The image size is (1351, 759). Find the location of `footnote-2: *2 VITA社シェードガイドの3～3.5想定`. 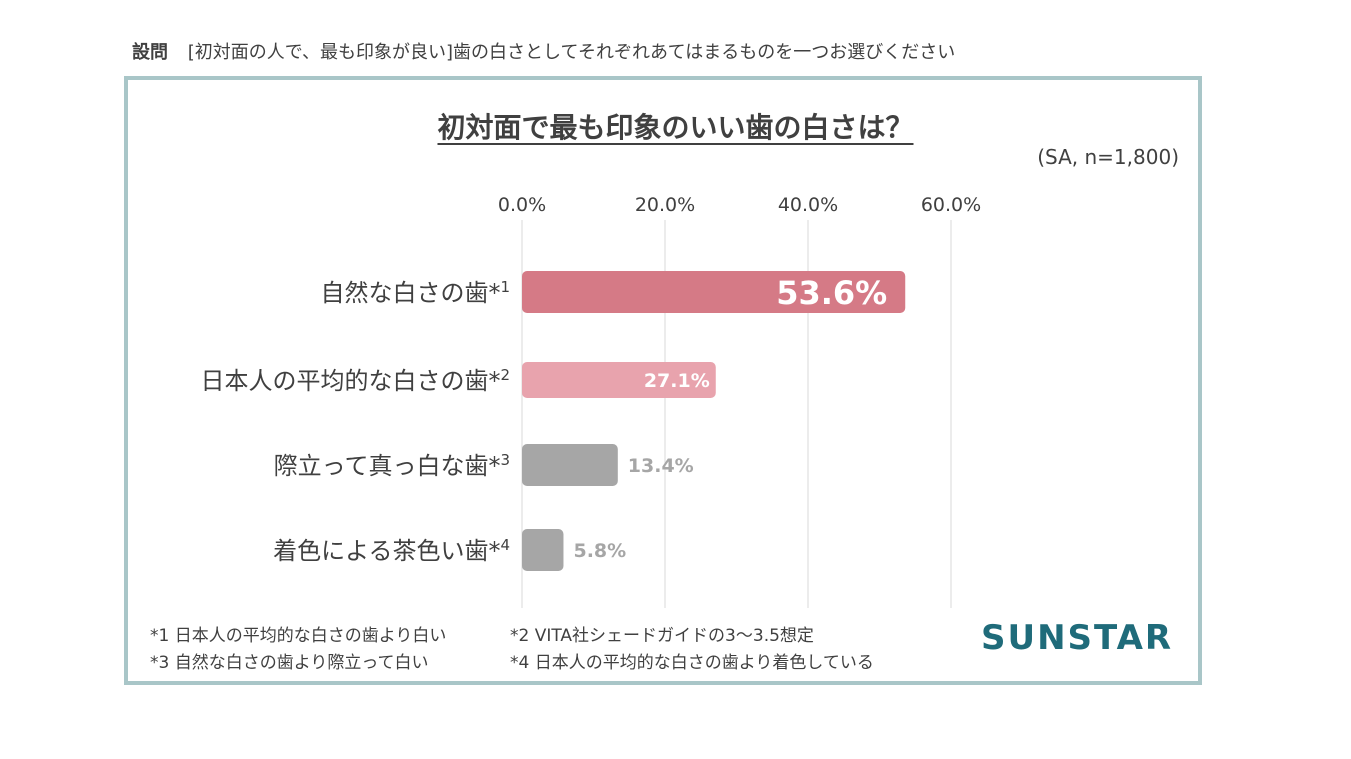

footnote-2: *2 VITA社シェードガイドの3～3.5想定 is located at coordinates (662, 636).